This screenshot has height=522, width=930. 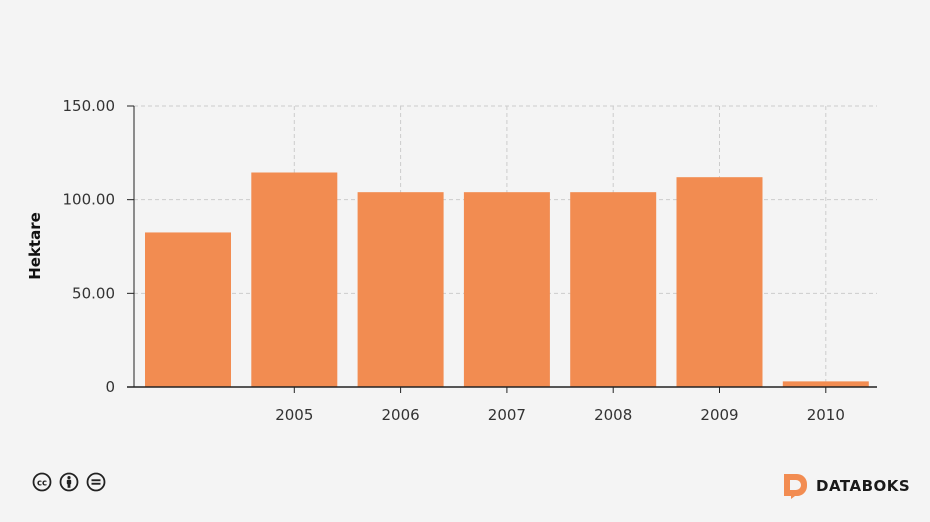 I want to click on y-tick-label: 150.00, so click(x=89, y=106).